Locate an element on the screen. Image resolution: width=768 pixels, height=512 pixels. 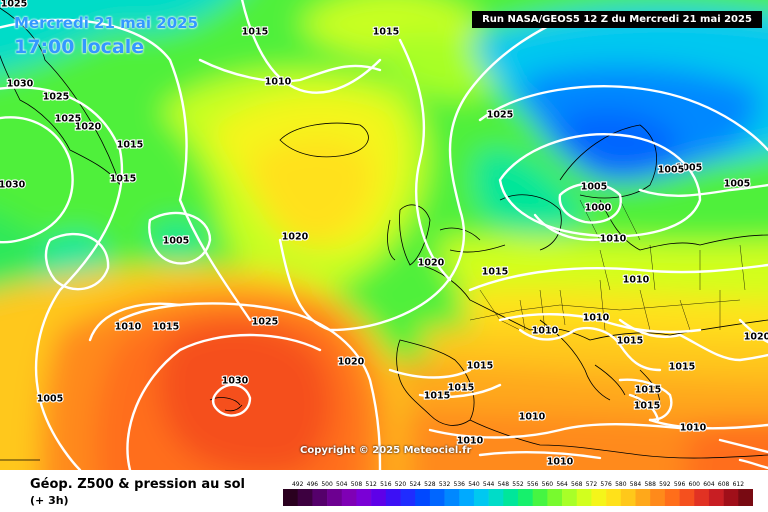
legend-tick-label: 508 is located at coordinates (357, 484).